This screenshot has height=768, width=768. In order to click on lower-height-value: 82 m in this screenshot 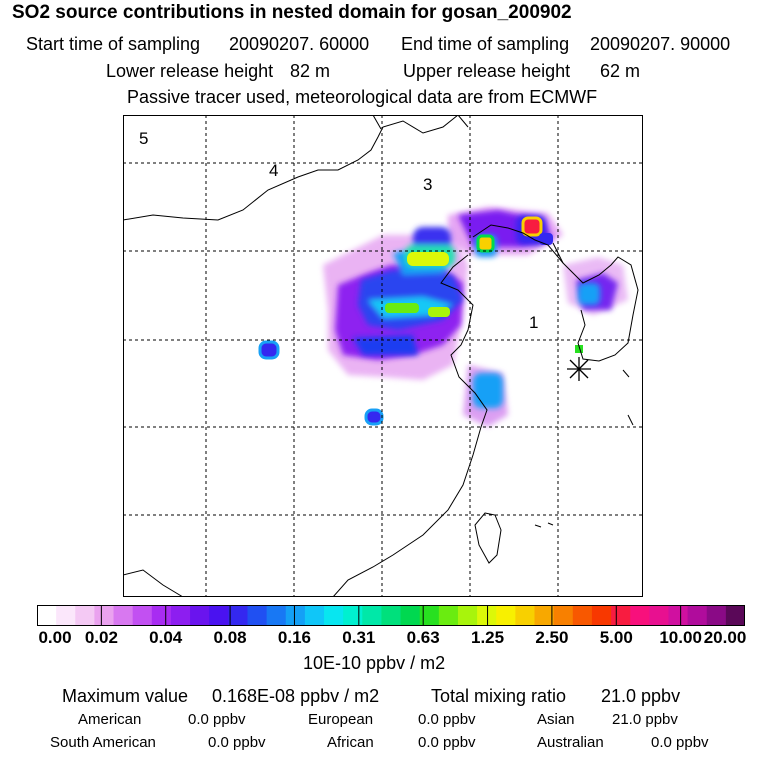, I will do `click(310, 71)`.